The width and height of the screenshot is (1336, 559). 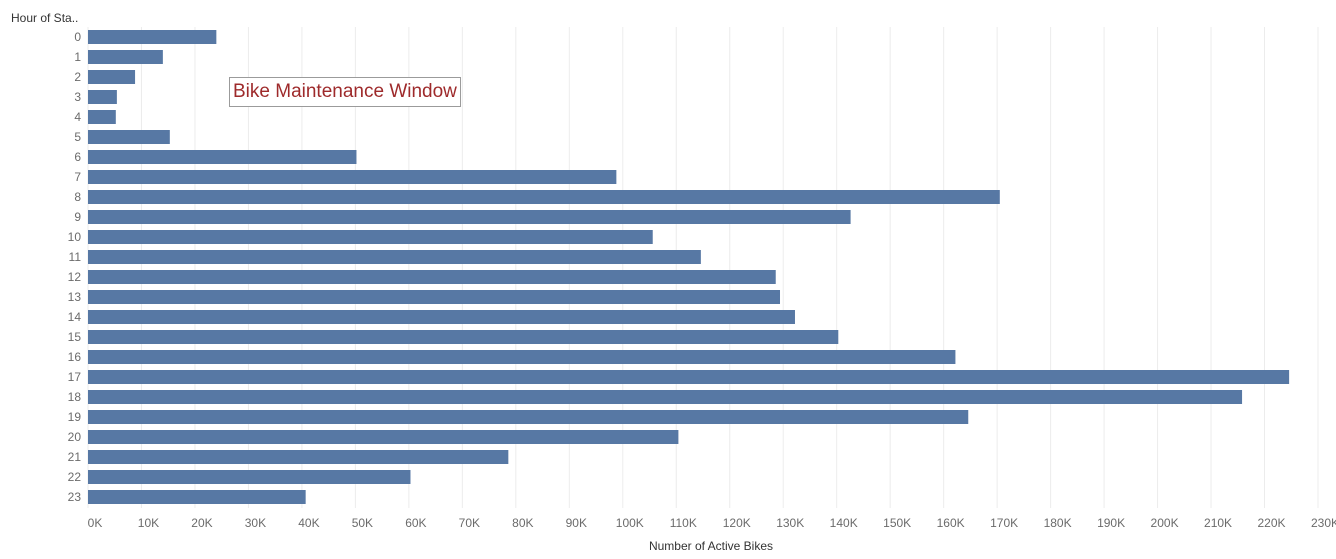 I want to click on x-tick-label: 60K, so click(x=415, y=523).